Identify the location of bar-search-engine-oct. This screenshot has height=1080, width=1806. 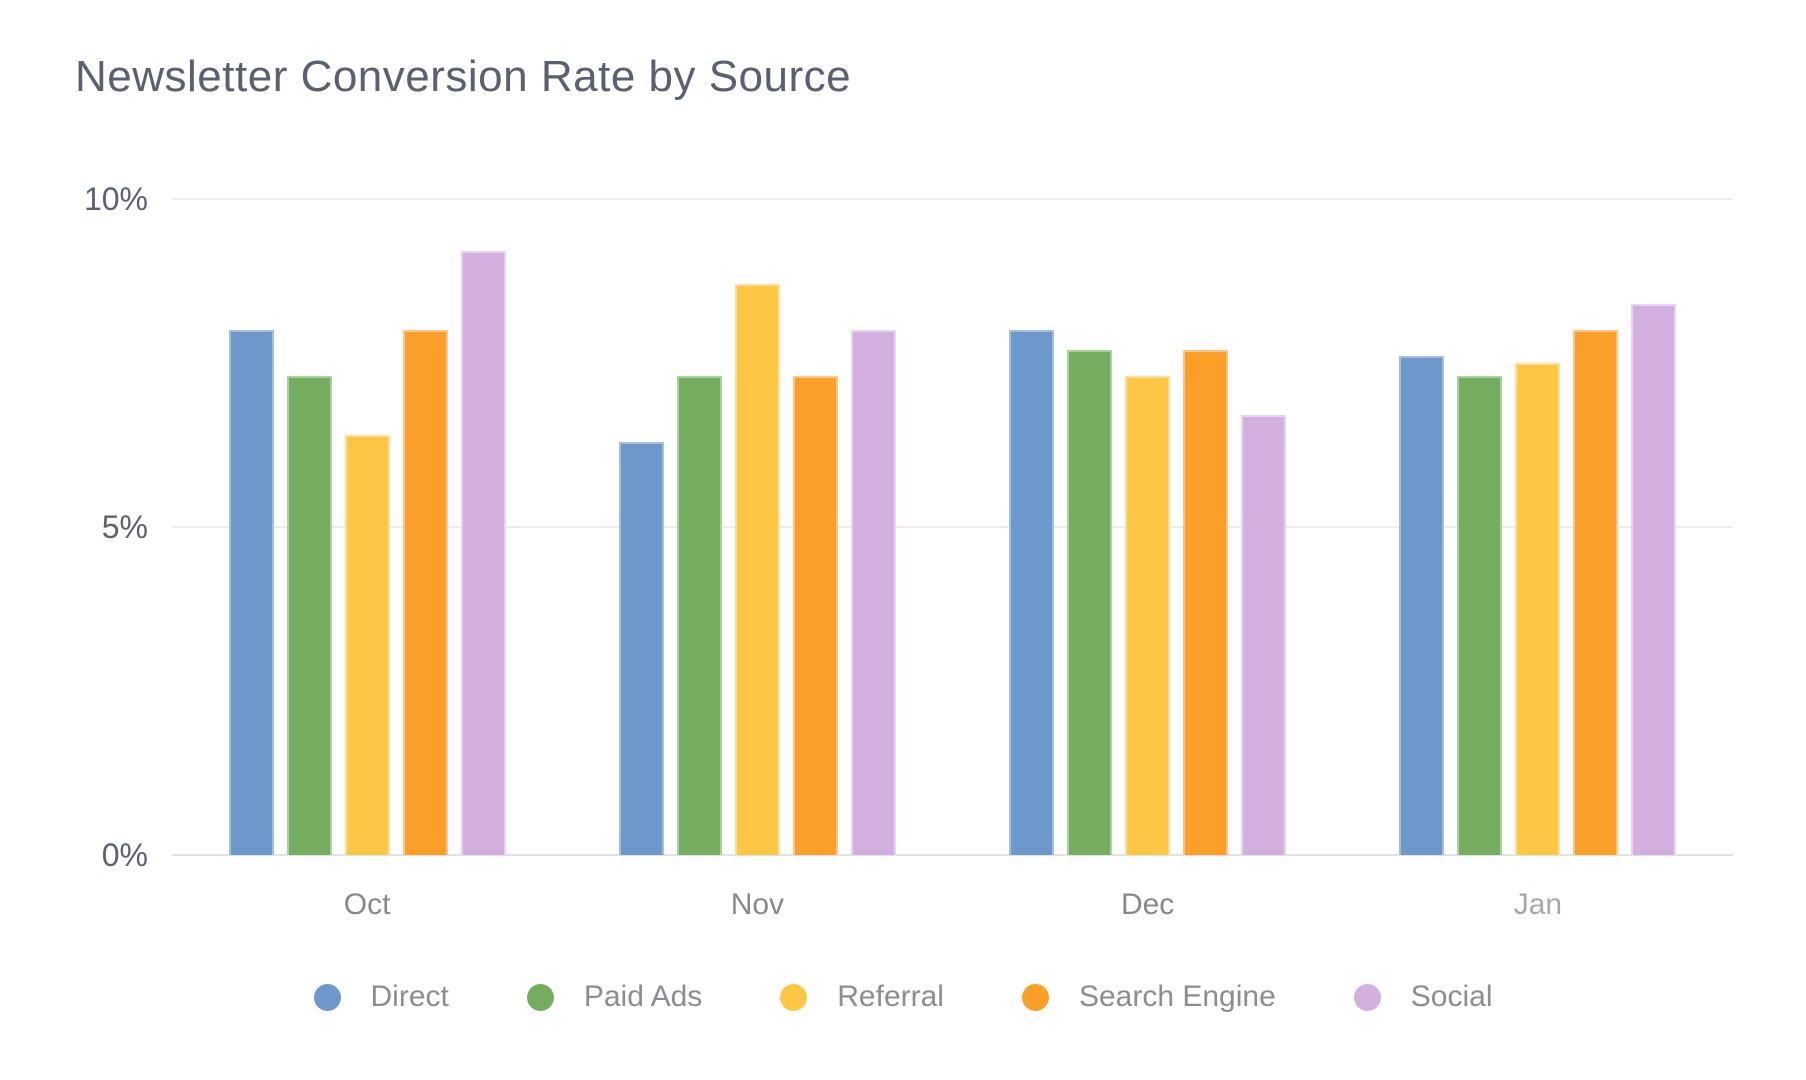
(425, 592).